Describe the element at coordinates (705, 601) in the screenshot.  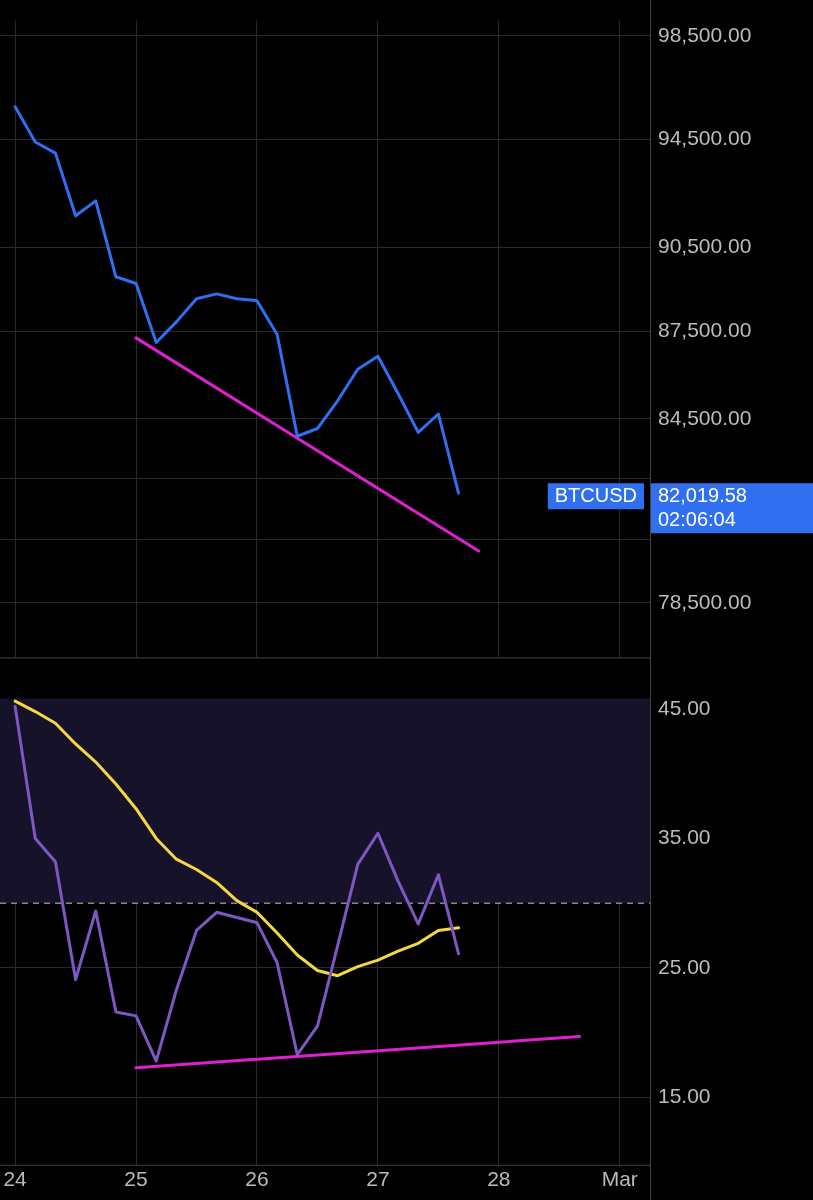
I see `y-tick-label: 78,500.00` at that location.